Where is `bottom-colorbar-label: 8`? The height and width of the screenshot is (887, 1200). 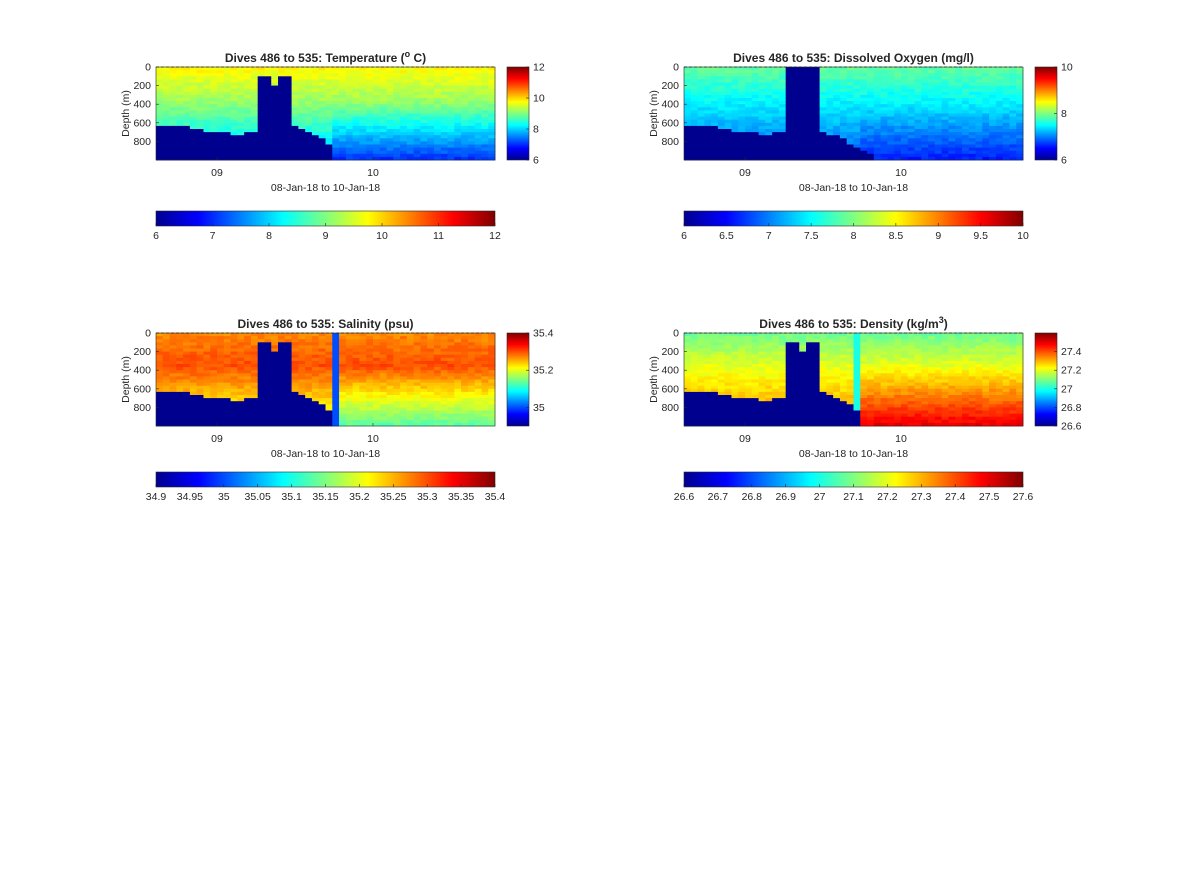
bottom-colorbar-label: 8 is located at coordinates (854, 236).